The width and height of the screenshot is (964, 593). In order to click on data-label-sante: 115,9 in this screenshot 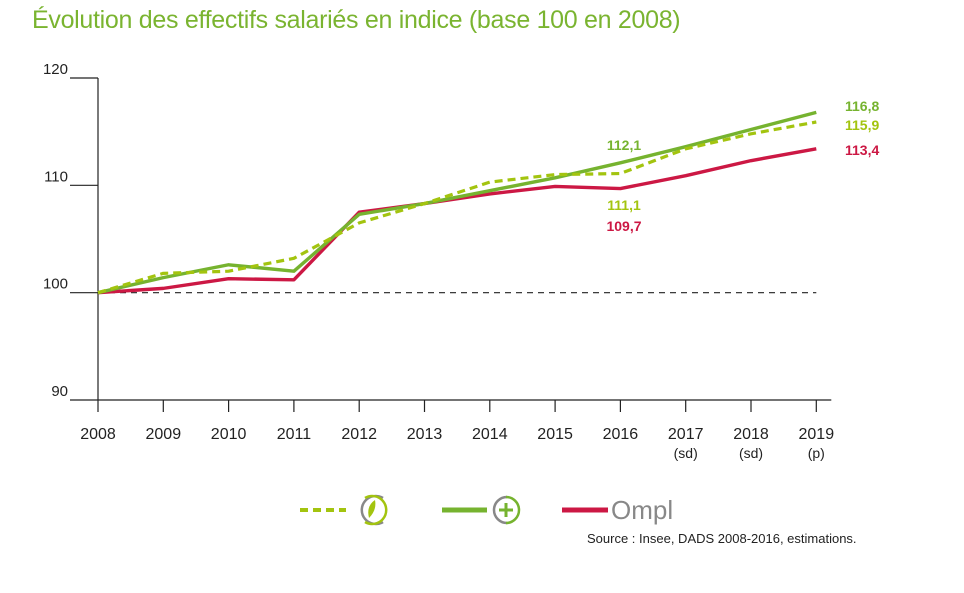, I will do `click(862, 125)`.